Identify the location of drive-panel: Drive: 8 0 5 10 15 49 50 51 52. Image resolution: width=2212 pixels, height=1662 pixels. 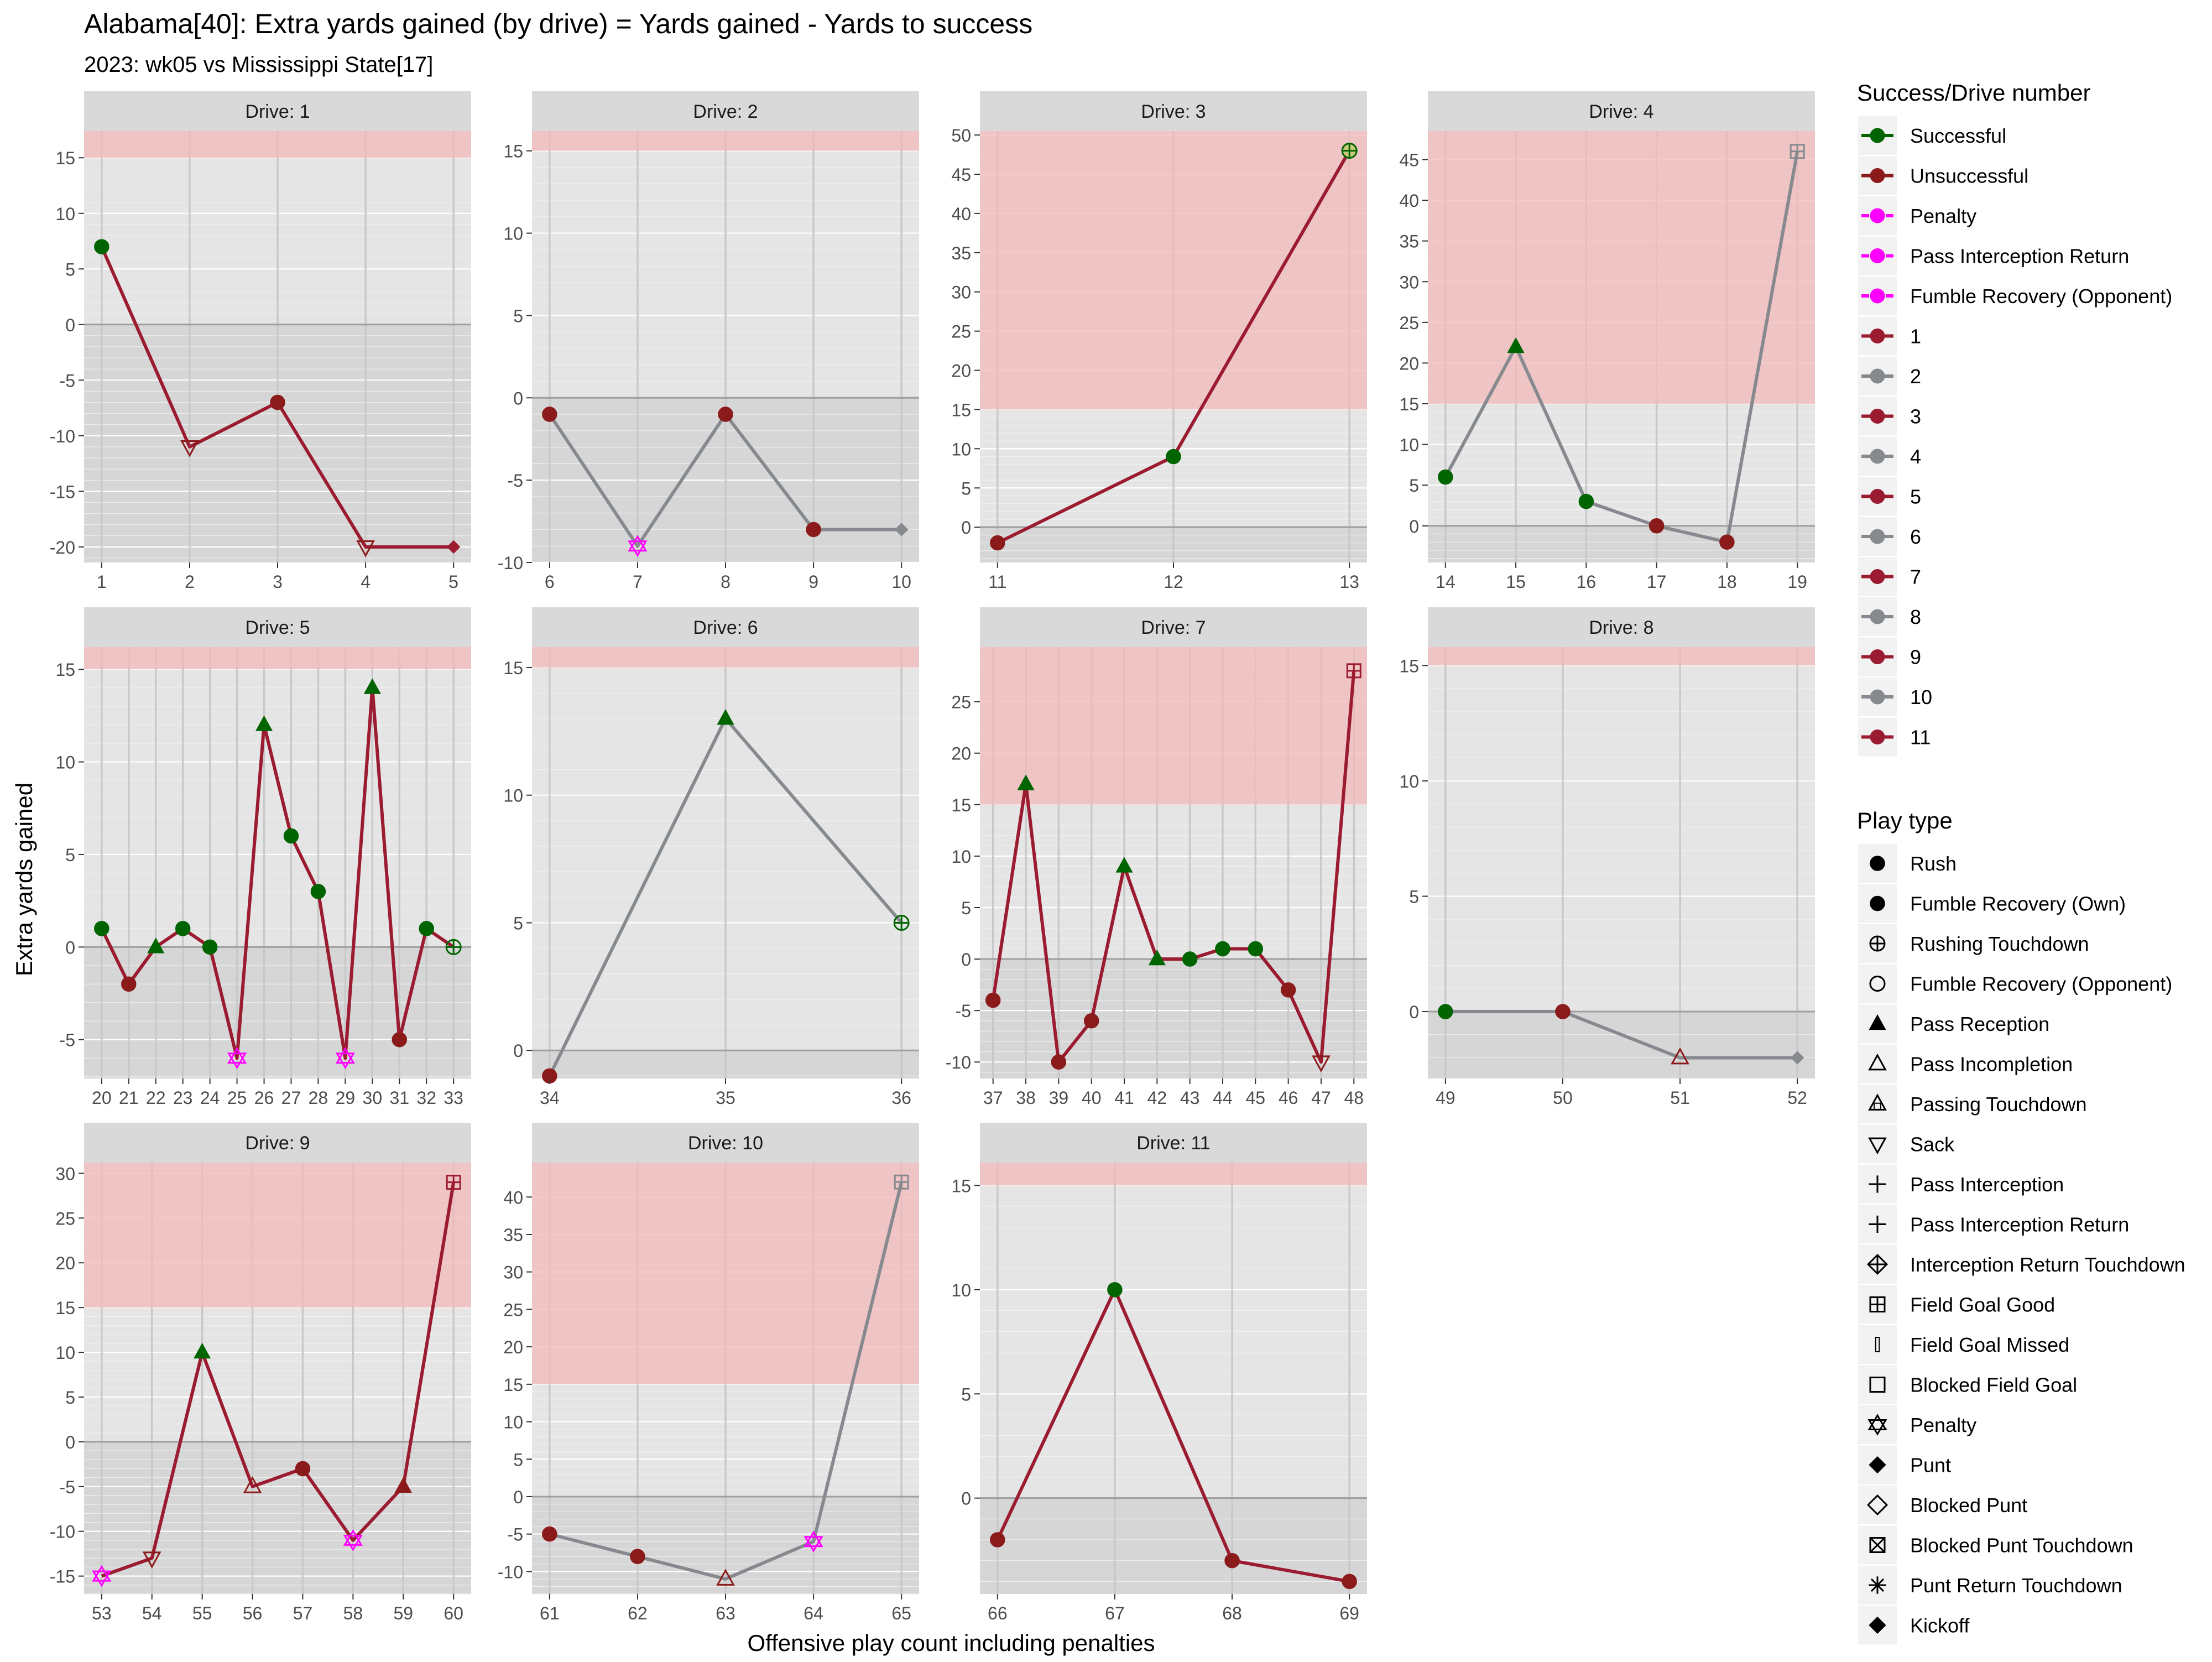
(1607, 857).